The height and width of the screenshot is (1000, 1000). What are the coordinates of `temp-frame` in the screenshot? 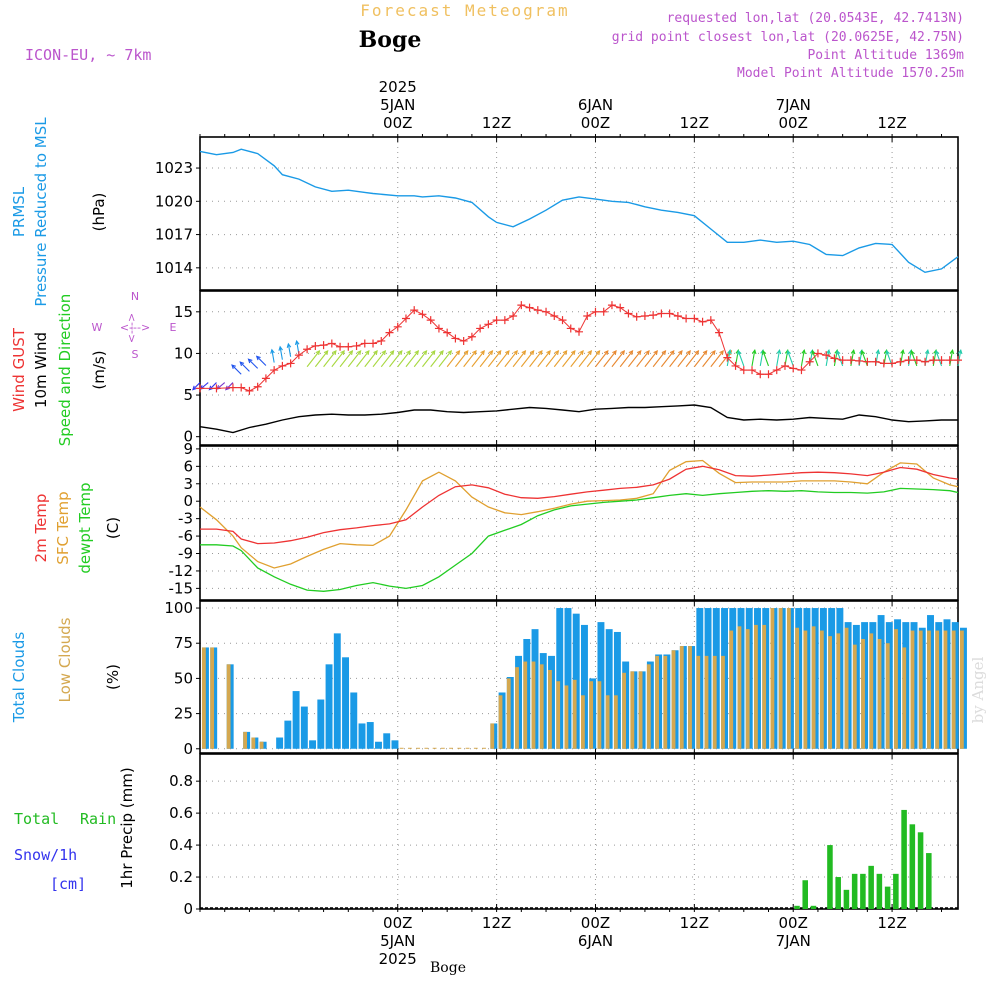 It's located at (579, 523).